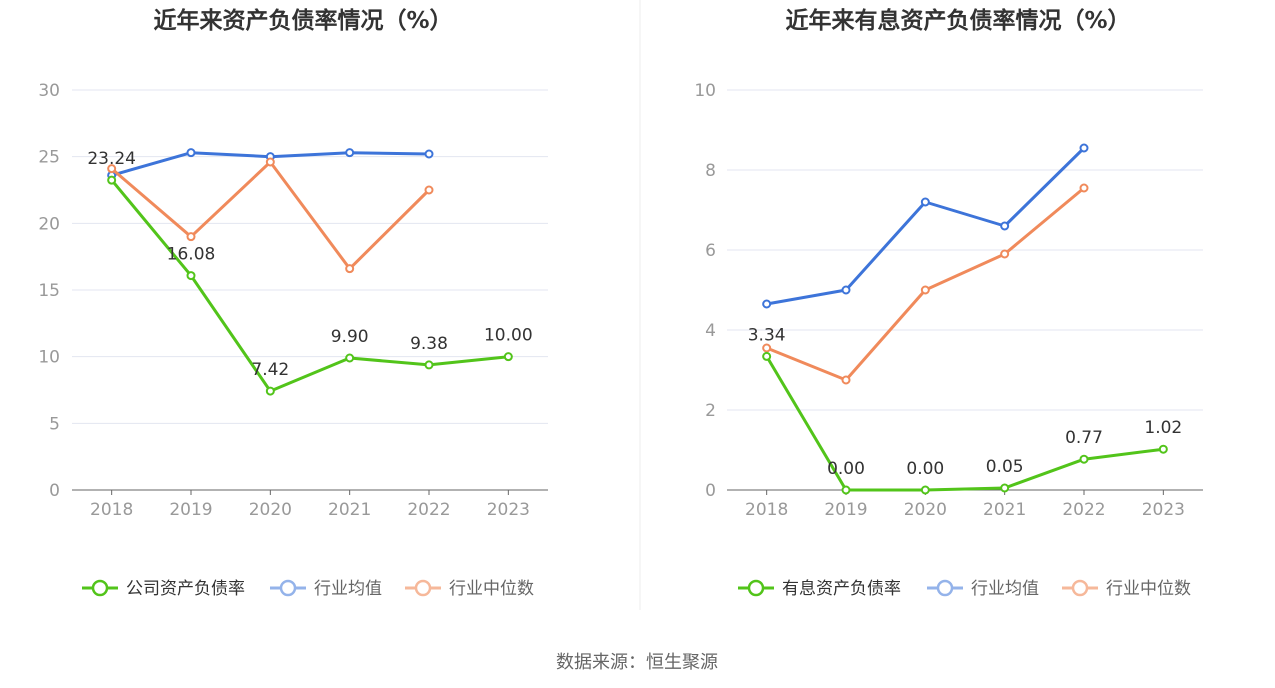  Describe the element at coordinates (637, 662) in the screenshot. I see `data-source-text: 数据来源：恒生聚源` at that location.